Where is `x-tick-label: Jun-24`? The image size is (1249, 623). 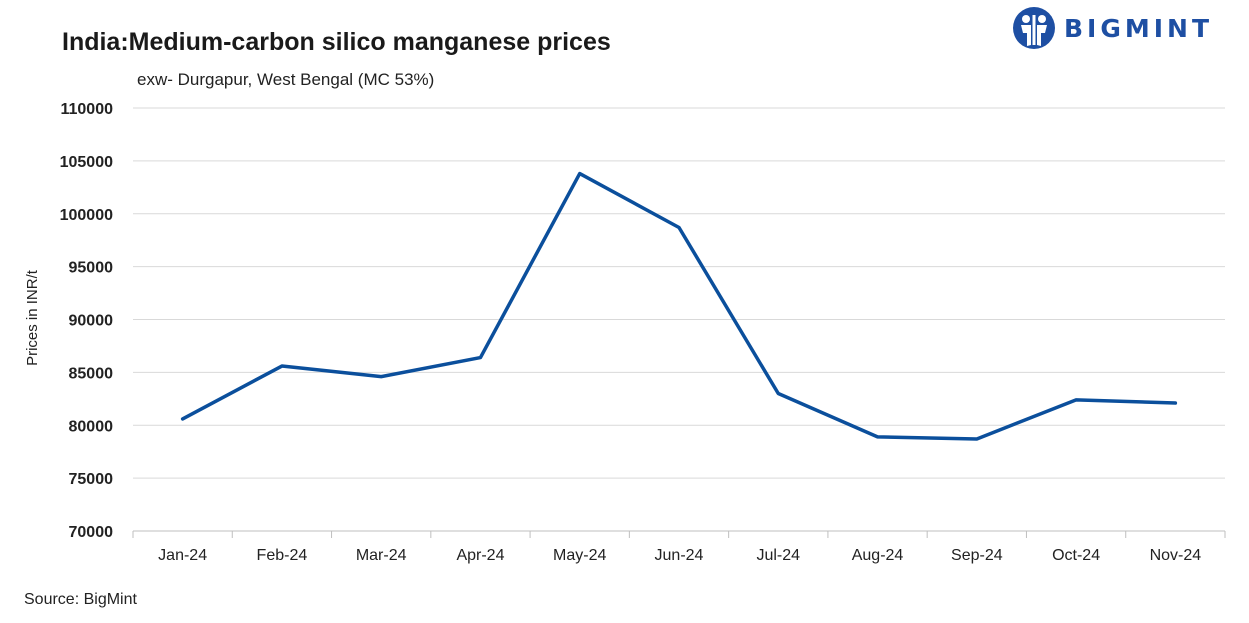
x-tick-label: Jun-24 is located at coordinates (679, 555).